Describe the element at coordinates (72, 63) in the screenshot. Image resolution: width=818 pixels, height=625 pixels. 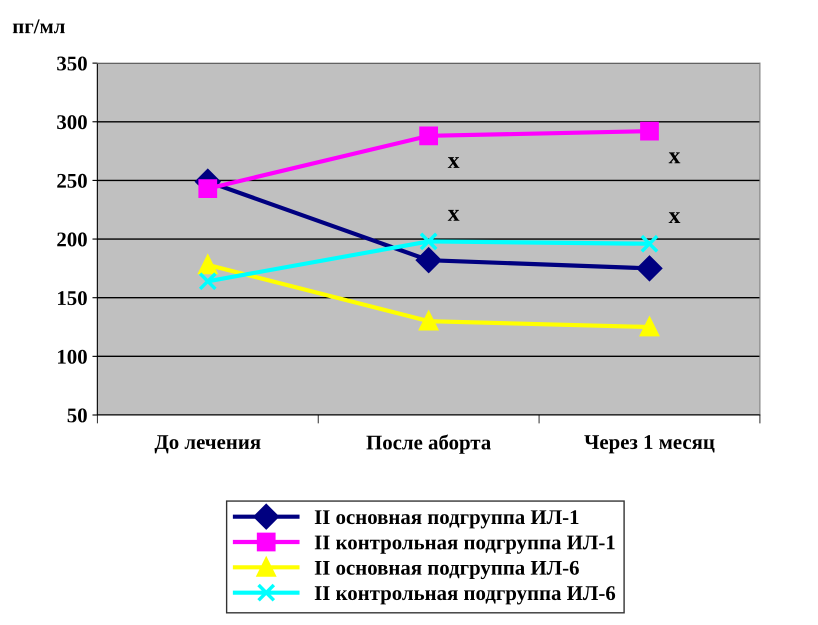
I see `y-tick-label: 350` at that location.